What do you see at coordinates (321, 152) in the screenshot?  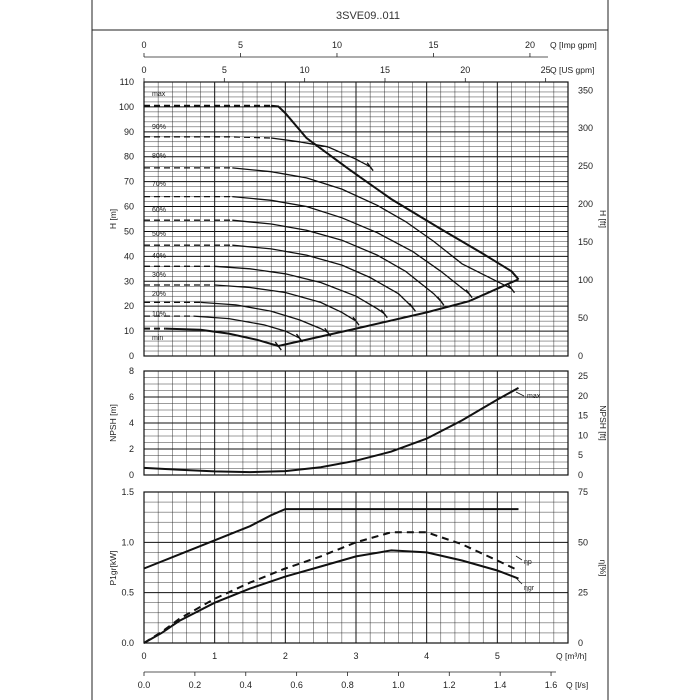 I see `head-curve-90pct` at bounding box center [321, 152].